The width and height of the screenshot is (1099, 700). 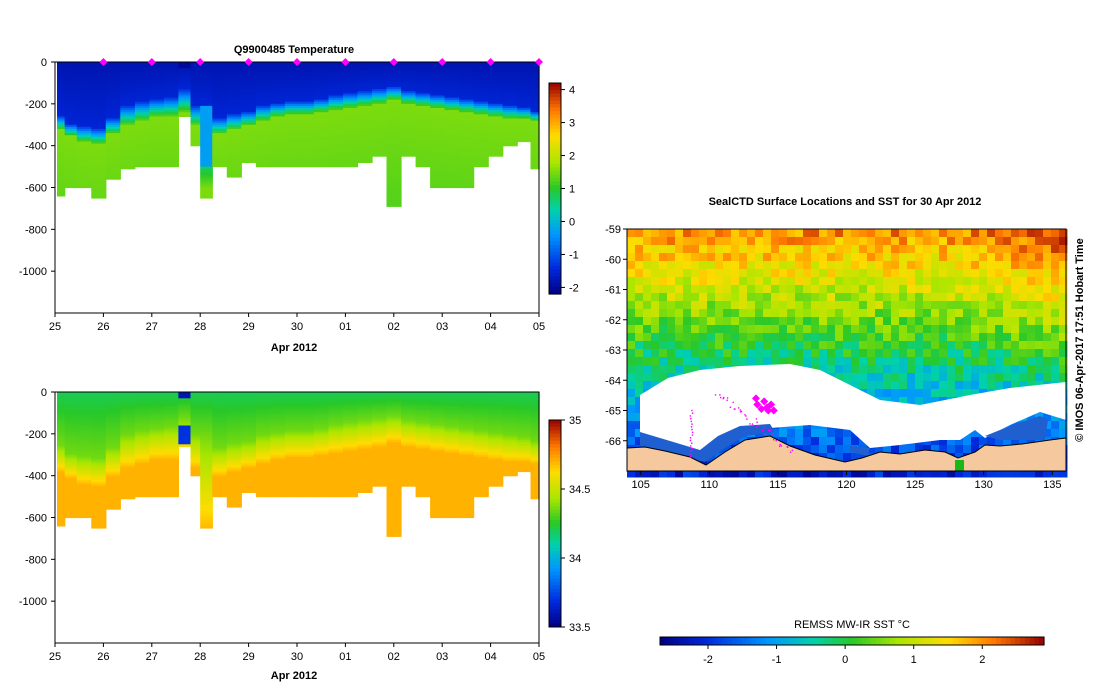 What do you see at coordinates (37, 167) in the screenshot?
I see `temperature-y-axis: 0-200-400-600-800-1000` at bounding box center [37, 167].